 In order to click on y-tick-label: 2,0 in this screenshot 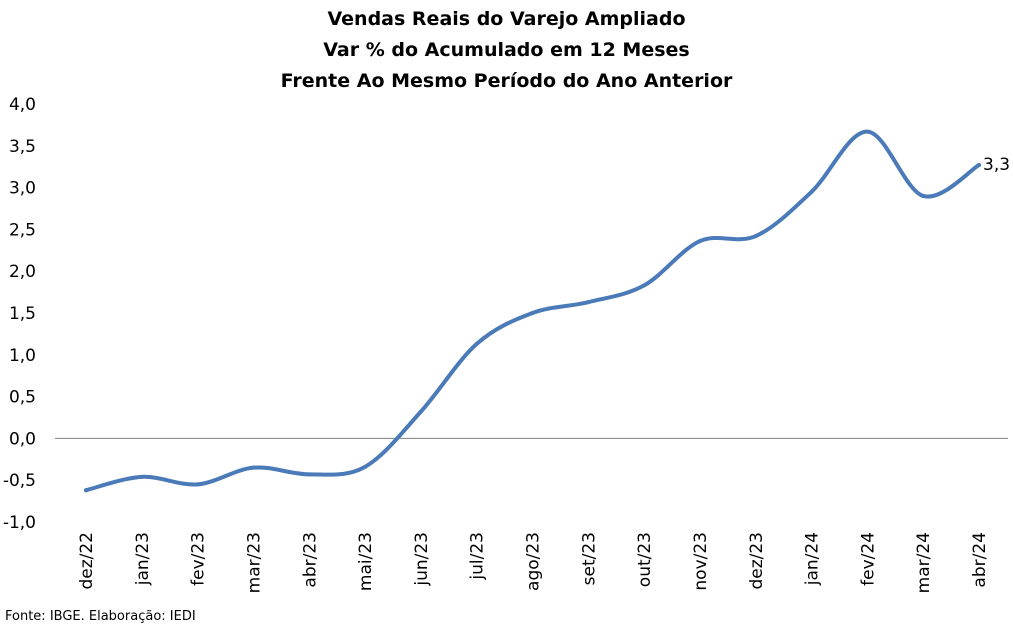, I will do `click(22, 272)`.